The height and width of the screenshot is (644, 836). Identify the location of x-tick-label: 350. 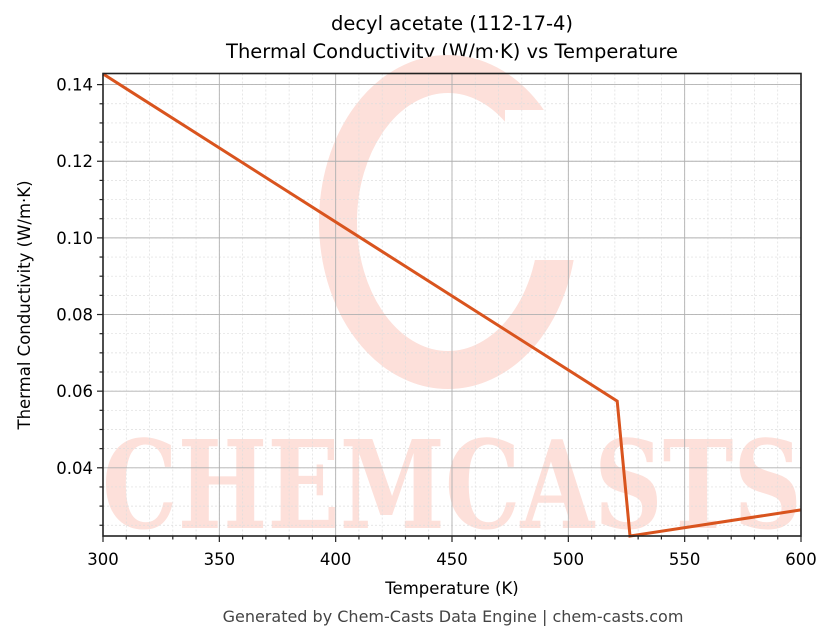
(220, 559).